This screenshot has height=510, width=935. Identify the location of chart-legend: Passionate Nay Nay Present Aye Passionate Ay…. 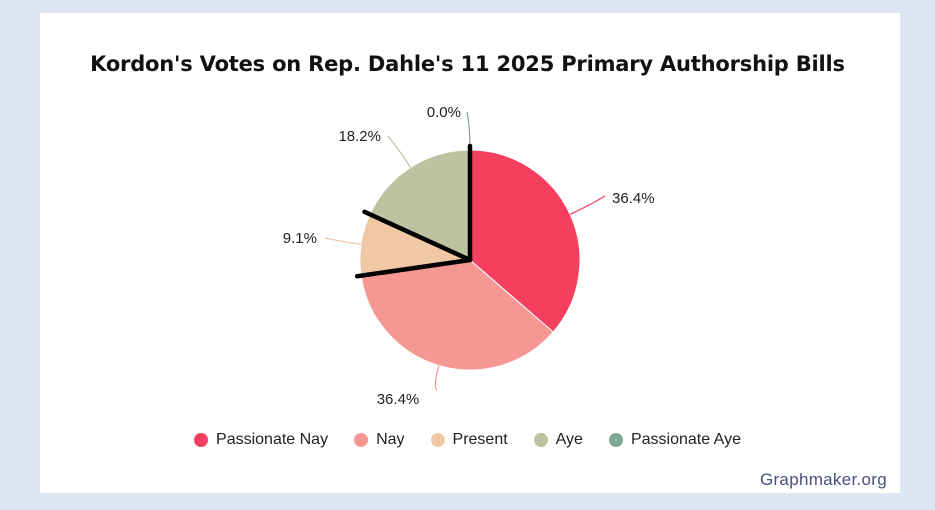
(467, 440).